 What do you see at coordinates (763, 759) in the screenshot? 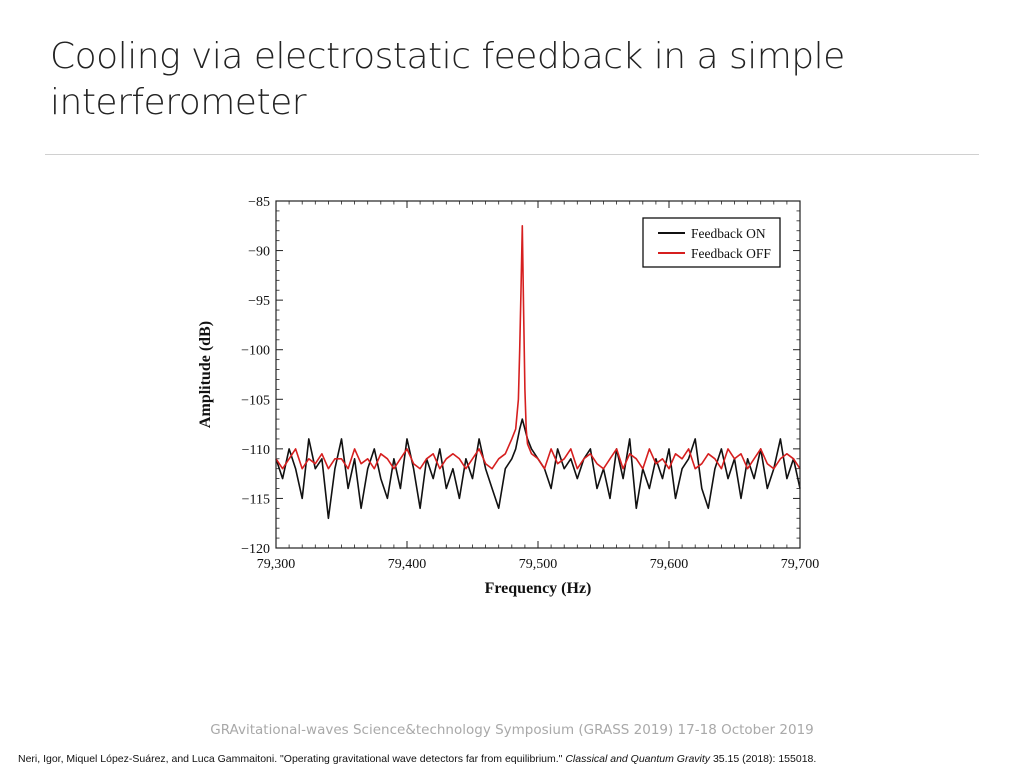
I see `citation-volume: 35.15 (2018): 155018.` at bounding box center [763, 759].